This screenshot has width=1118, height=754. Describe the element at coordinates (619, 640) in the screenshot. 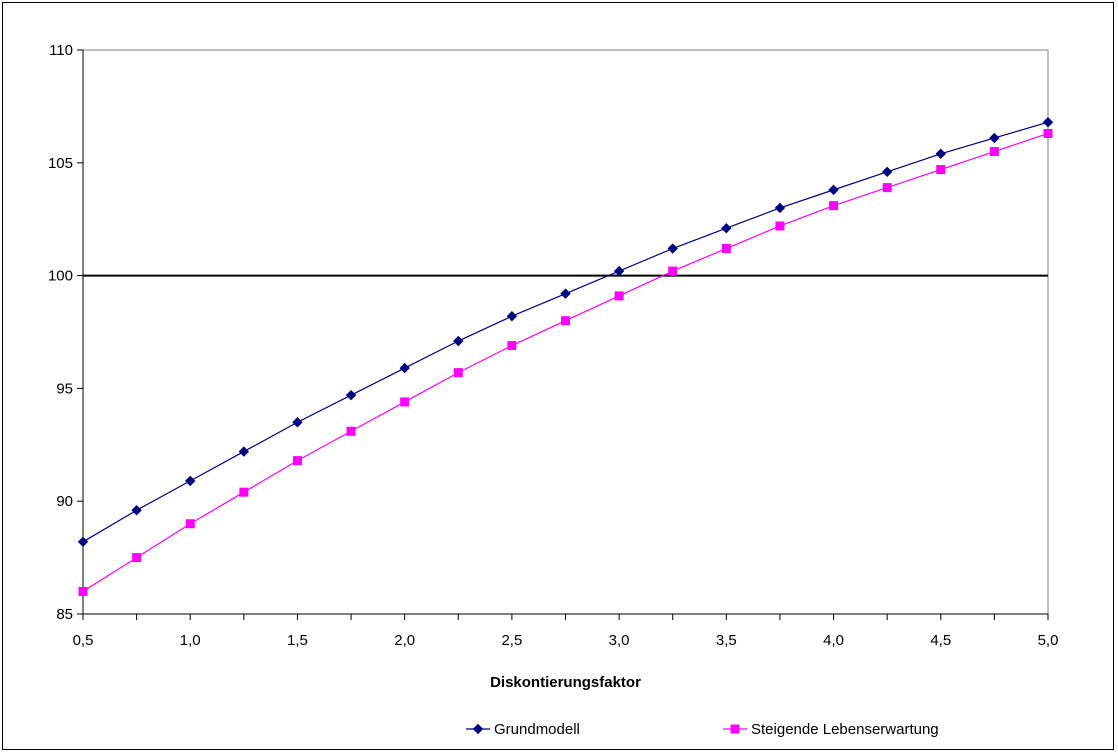

I see `x-tick-label: 3,0` at that location.